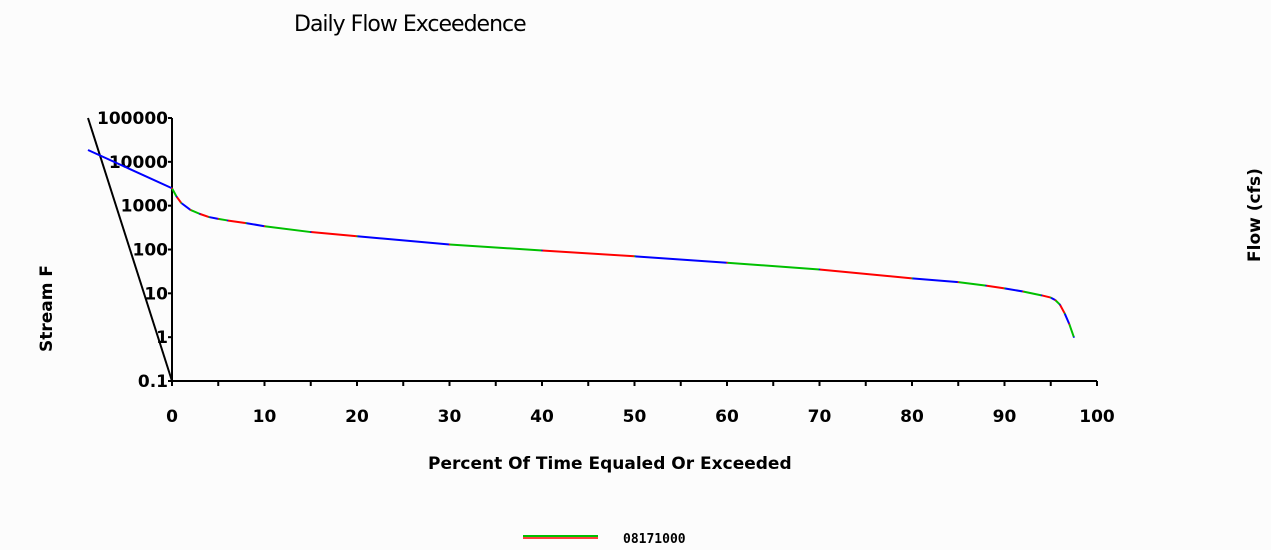  What do you see at coordinates (820, 417) in the screenshot?
I see `x-tick-label-70: 70` at bounding box center [820, 417].